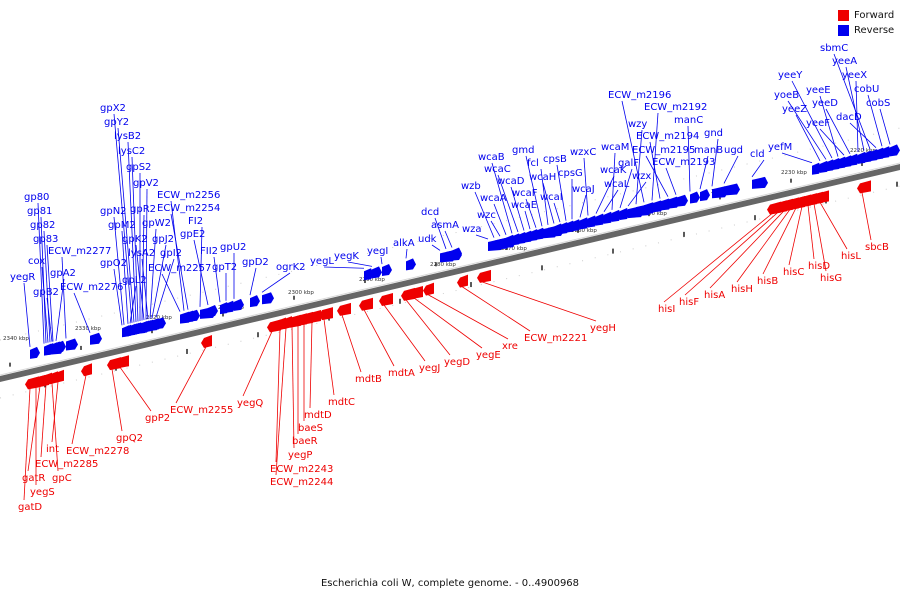 The image size is (900, 600). Describe the element at coordinates (62, 478) in the screenshot. I see `forward-gene-label: gpC` at that location.